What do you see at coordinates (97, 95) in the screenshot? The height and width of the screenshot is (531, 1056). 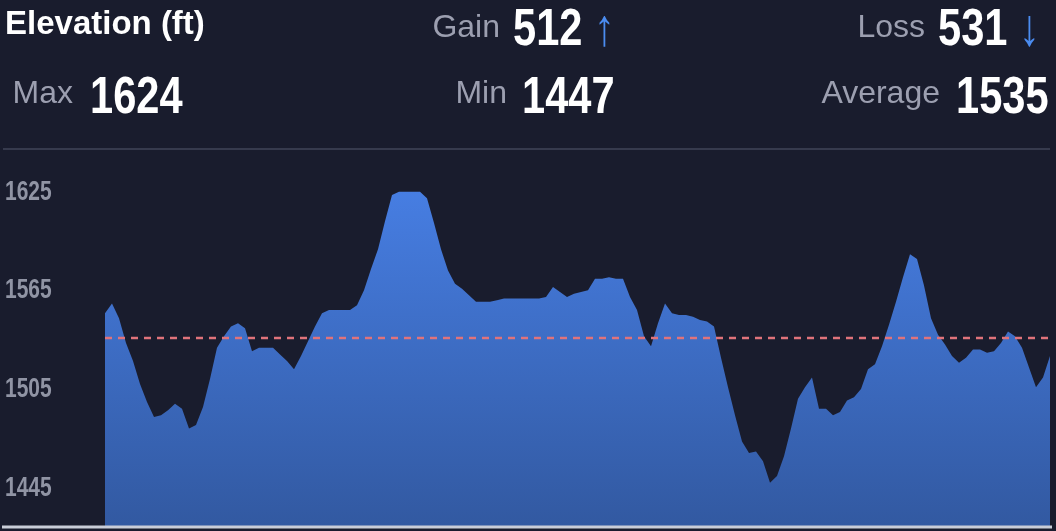 I see `text: Max 1624` at bounding box center [97, 95].